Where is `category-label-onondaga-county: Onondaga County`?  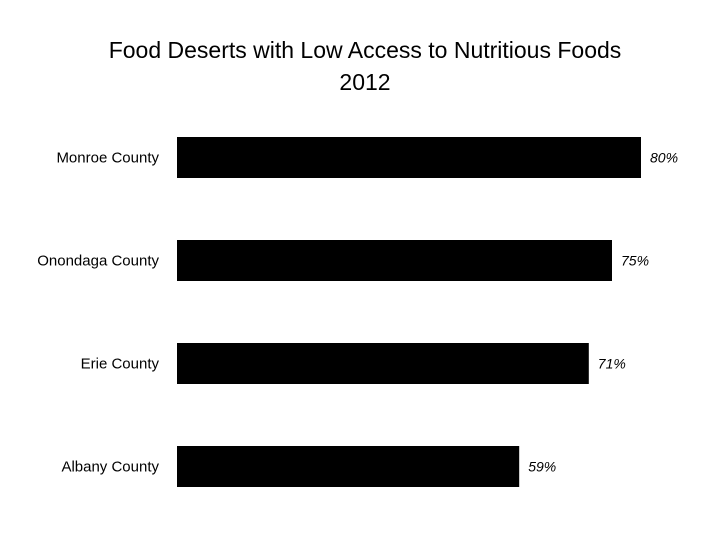 category-label-onondaga-county: Onondaga County is located at coordinates (98, 261).